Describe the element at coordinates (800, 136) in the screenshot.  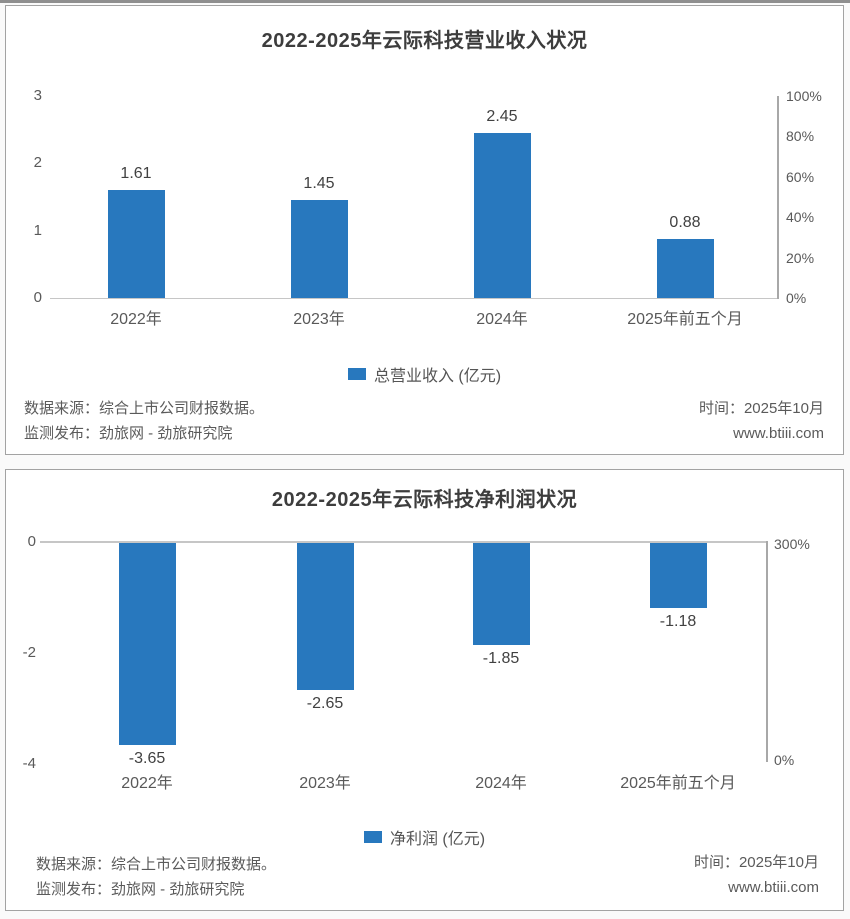
I see `secondary-y-axis-tick-label: 80%` at that location.